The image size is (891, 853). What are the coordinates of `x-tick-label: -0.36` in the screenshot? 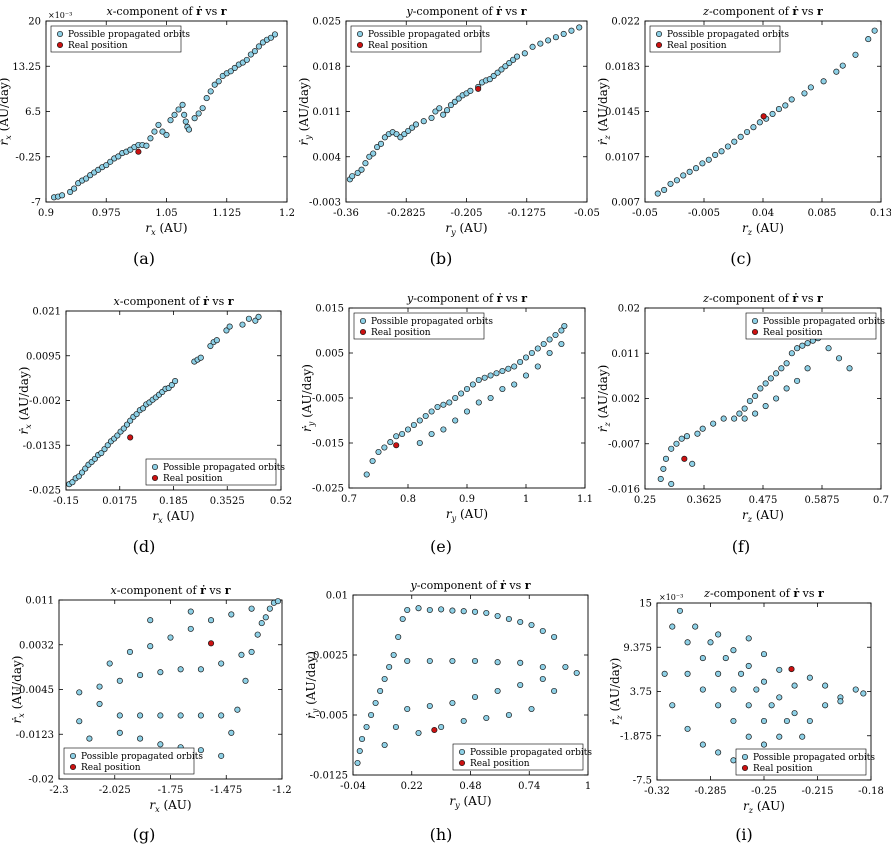 It's located at (346, 213).